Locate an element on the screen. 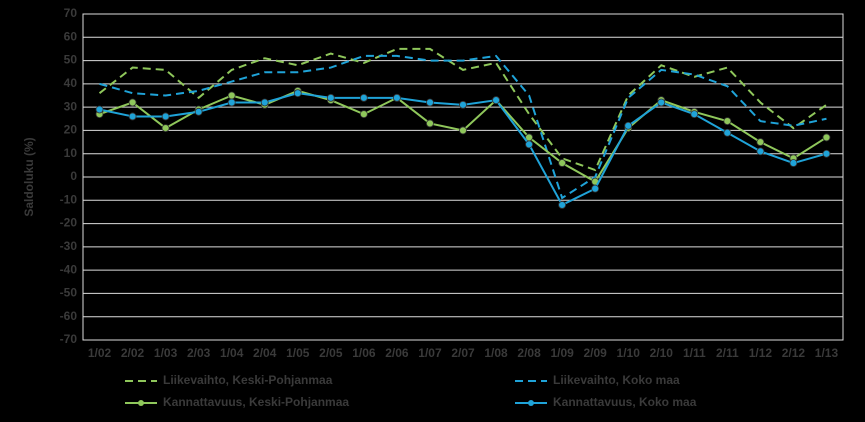 The height and width of the screenshot is (422, 865). x-tick-label: 2/03 is located at coordinates (199, 353).